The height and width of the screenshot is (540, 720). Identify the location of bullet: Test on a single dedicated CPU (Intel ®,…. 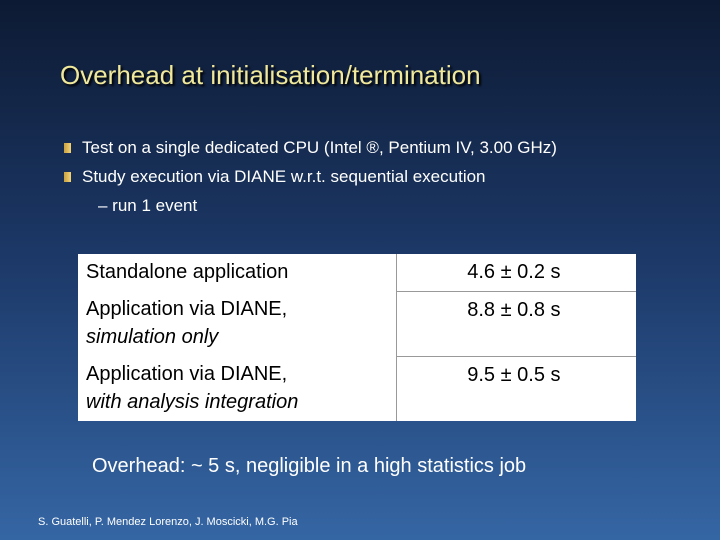
(310, 147).